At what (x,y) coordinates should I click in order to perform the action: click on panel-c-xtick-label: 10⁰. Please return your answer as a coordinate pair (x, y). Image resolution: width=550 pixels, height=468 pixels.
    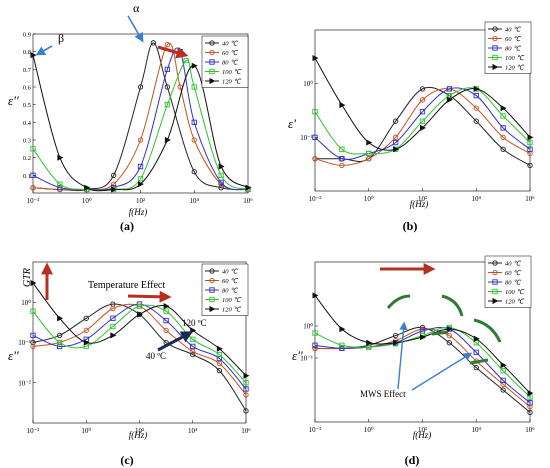
    Looking at the image, I should click on (86, 431).